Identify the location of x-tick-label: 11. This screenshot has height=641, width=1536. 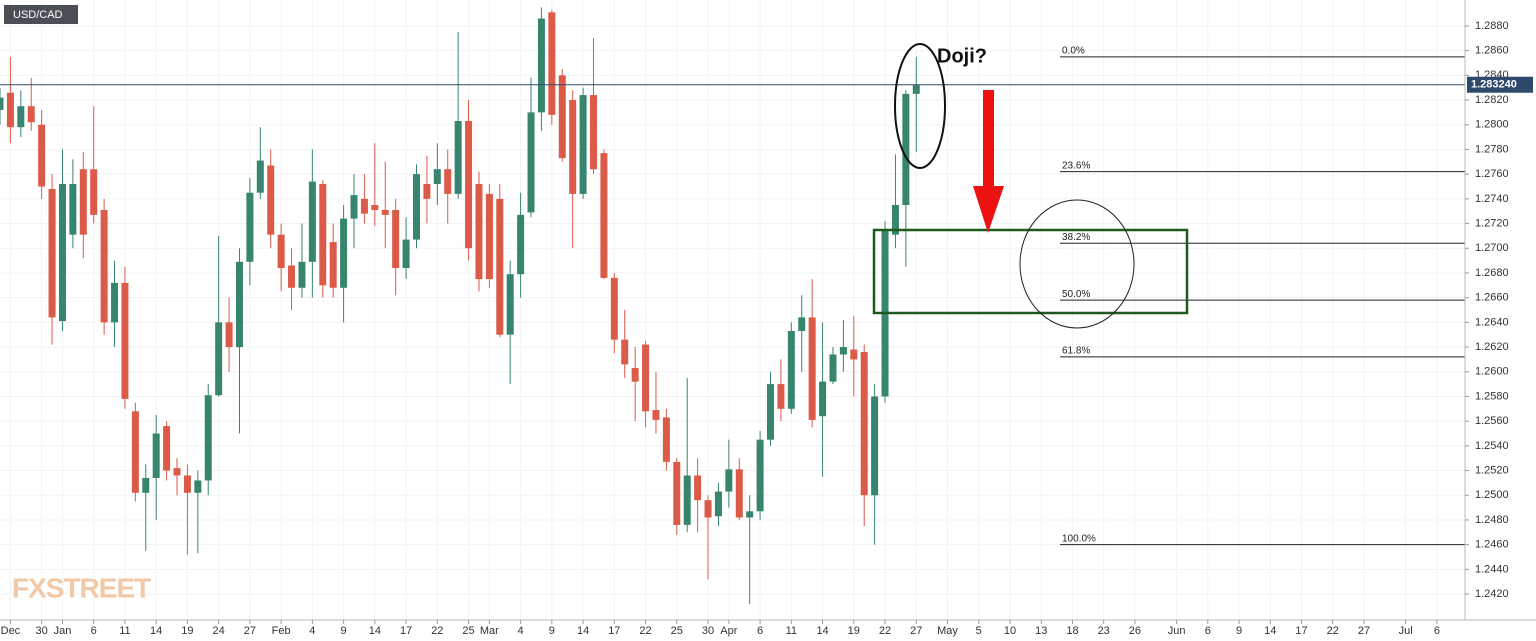
(124, 631).